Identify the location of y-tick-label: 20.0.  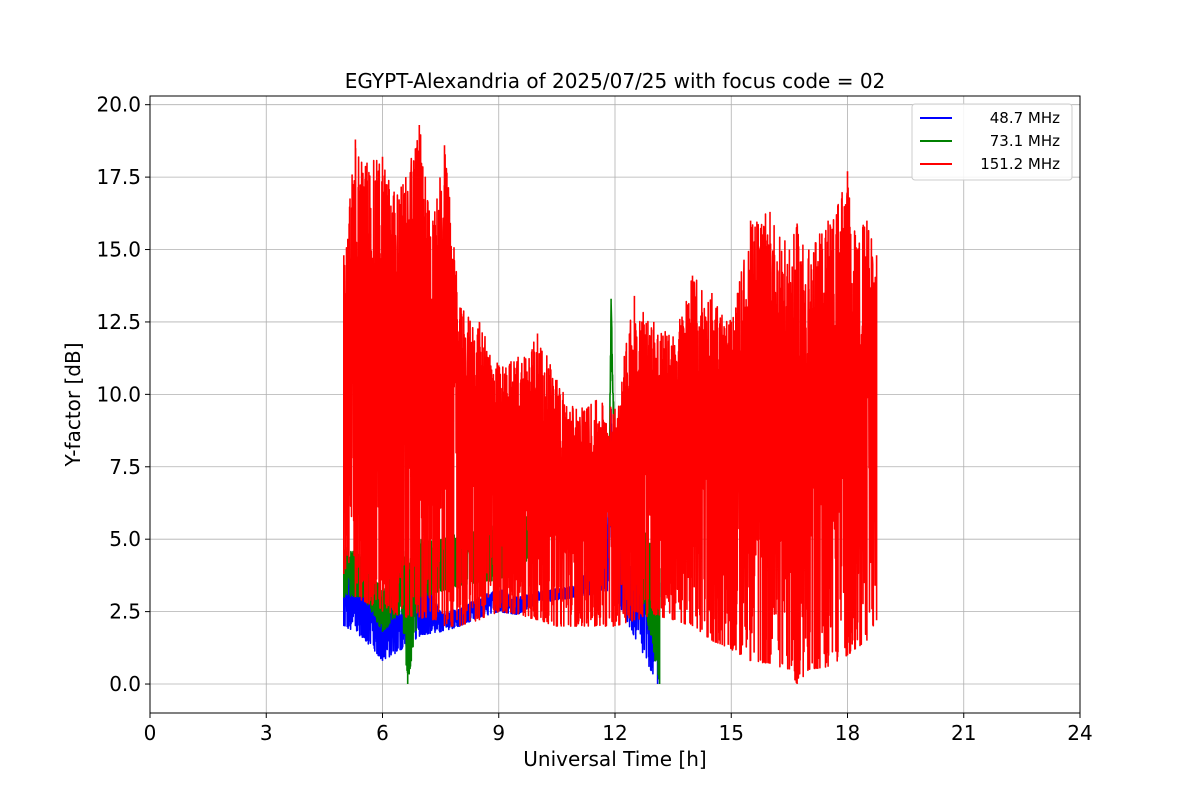
(118, 105).